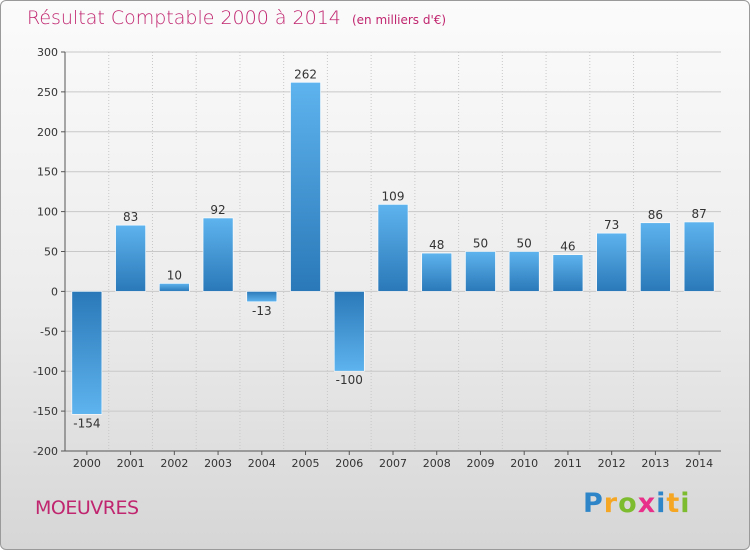 The width and height of the screenshot is (750, 550). I want to click on x-tick-label: 2004, so click(262, 463).